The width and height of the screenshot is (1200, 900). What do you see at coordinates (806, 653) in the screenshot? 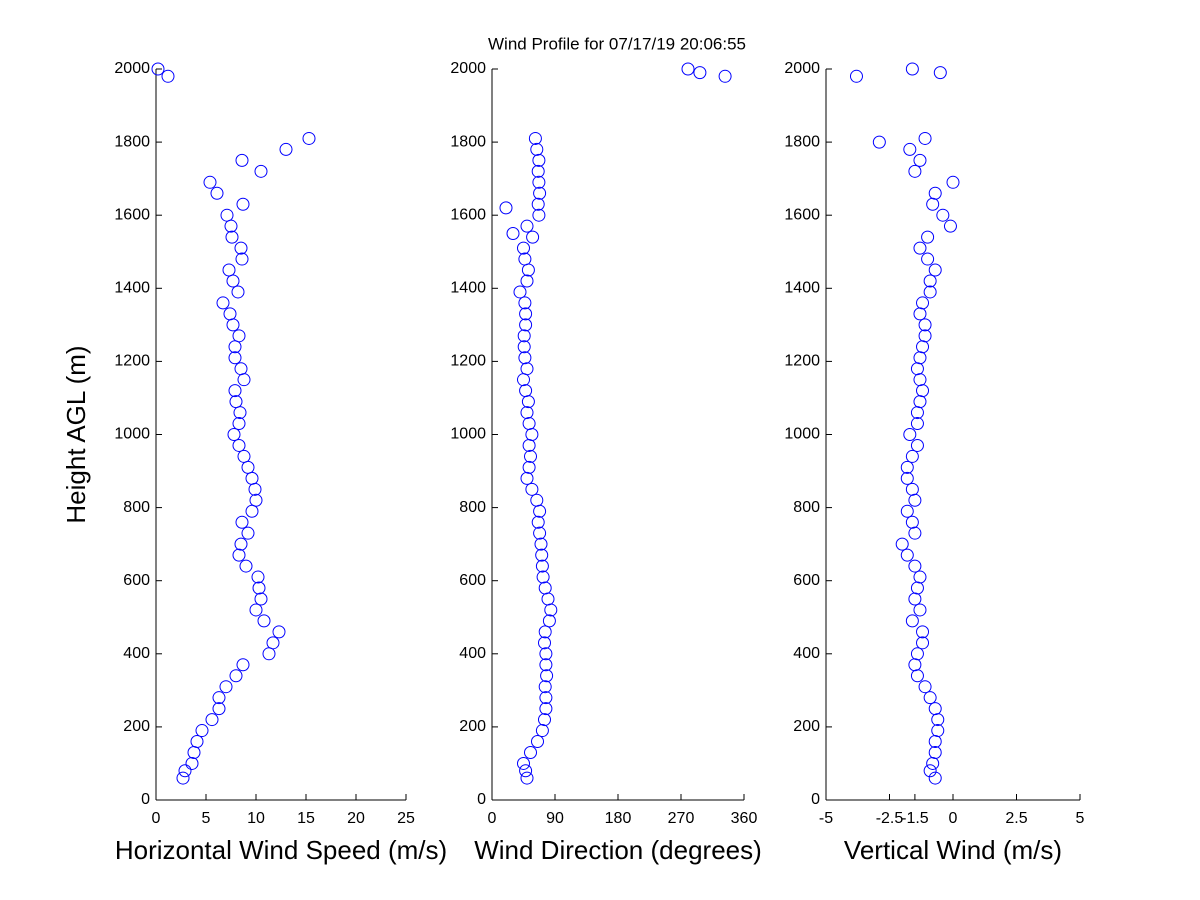
I see `y-tick-label: 400` at bounding box center [806, 653].